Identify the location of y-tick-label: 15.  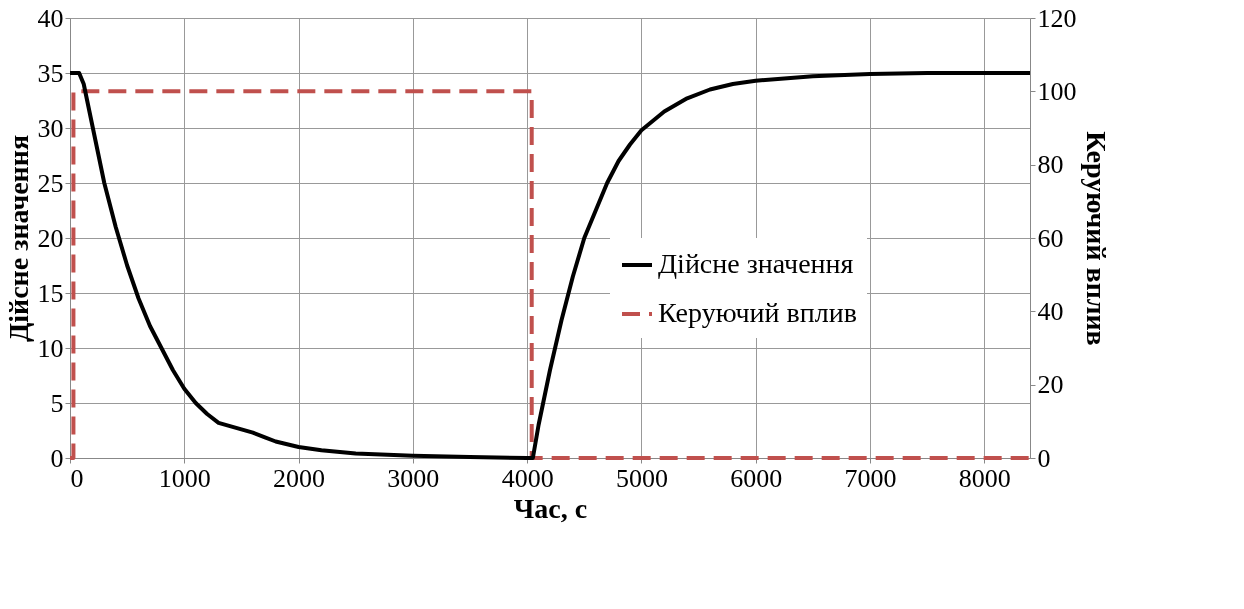
(50, 293).